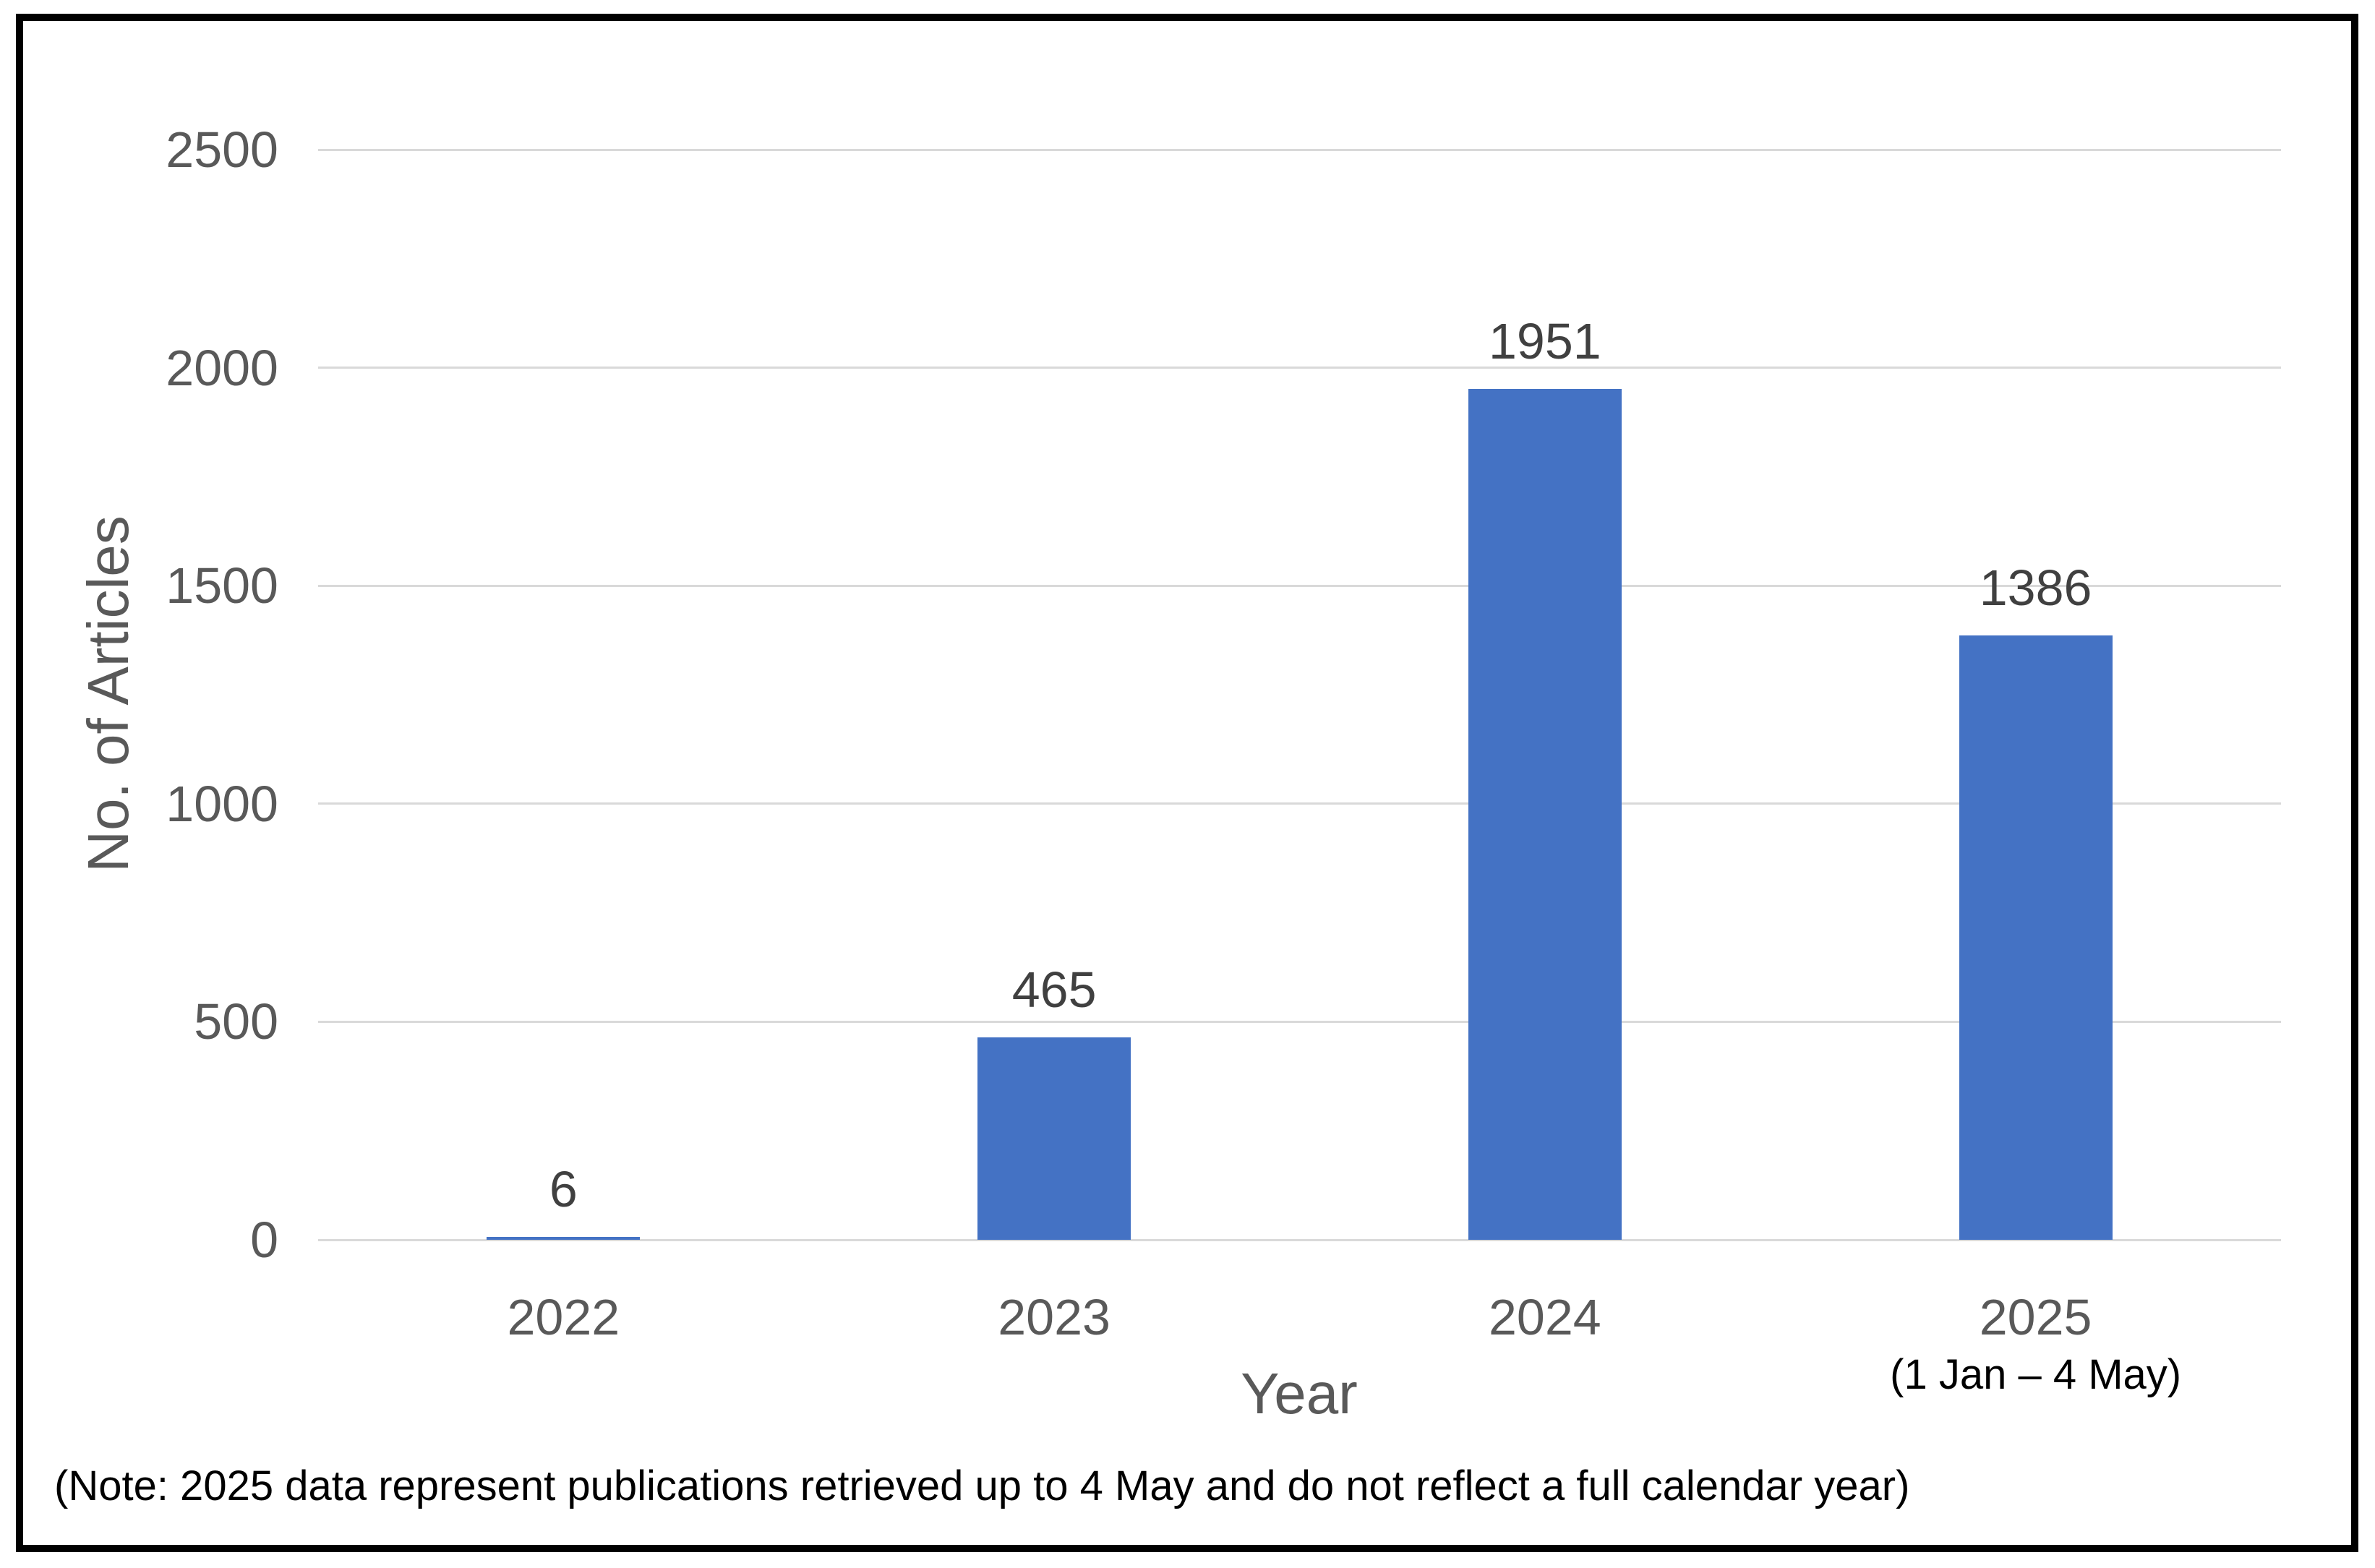 This screenshot has width=2375, height=1568. What do you see at coordinates (2036, 937) in the screenshot?
I see `bar-2025` at bounding box center [2036, 937].